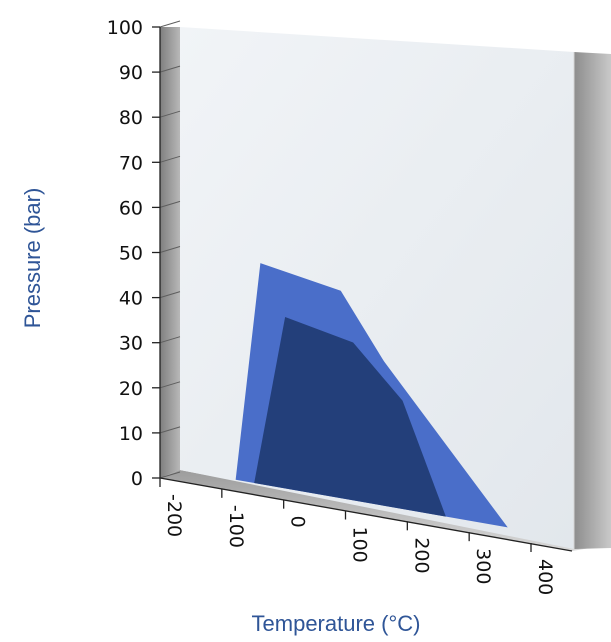 Image resolution: width=611 pixels, height=642 pixels. I want to click on x-tick-label: 0, so click(298, 522).